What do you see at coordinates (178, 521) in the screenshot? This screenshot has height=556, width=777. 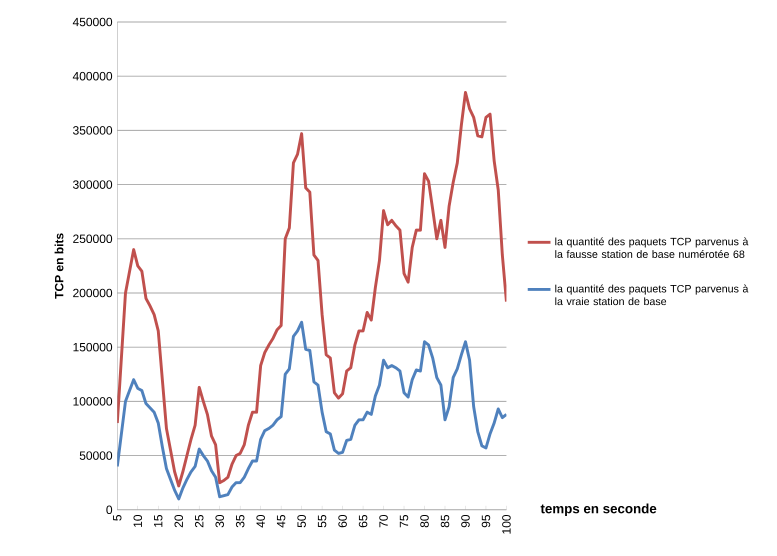 I see `x-tick-label: 20` at bounding box center [178, 521].